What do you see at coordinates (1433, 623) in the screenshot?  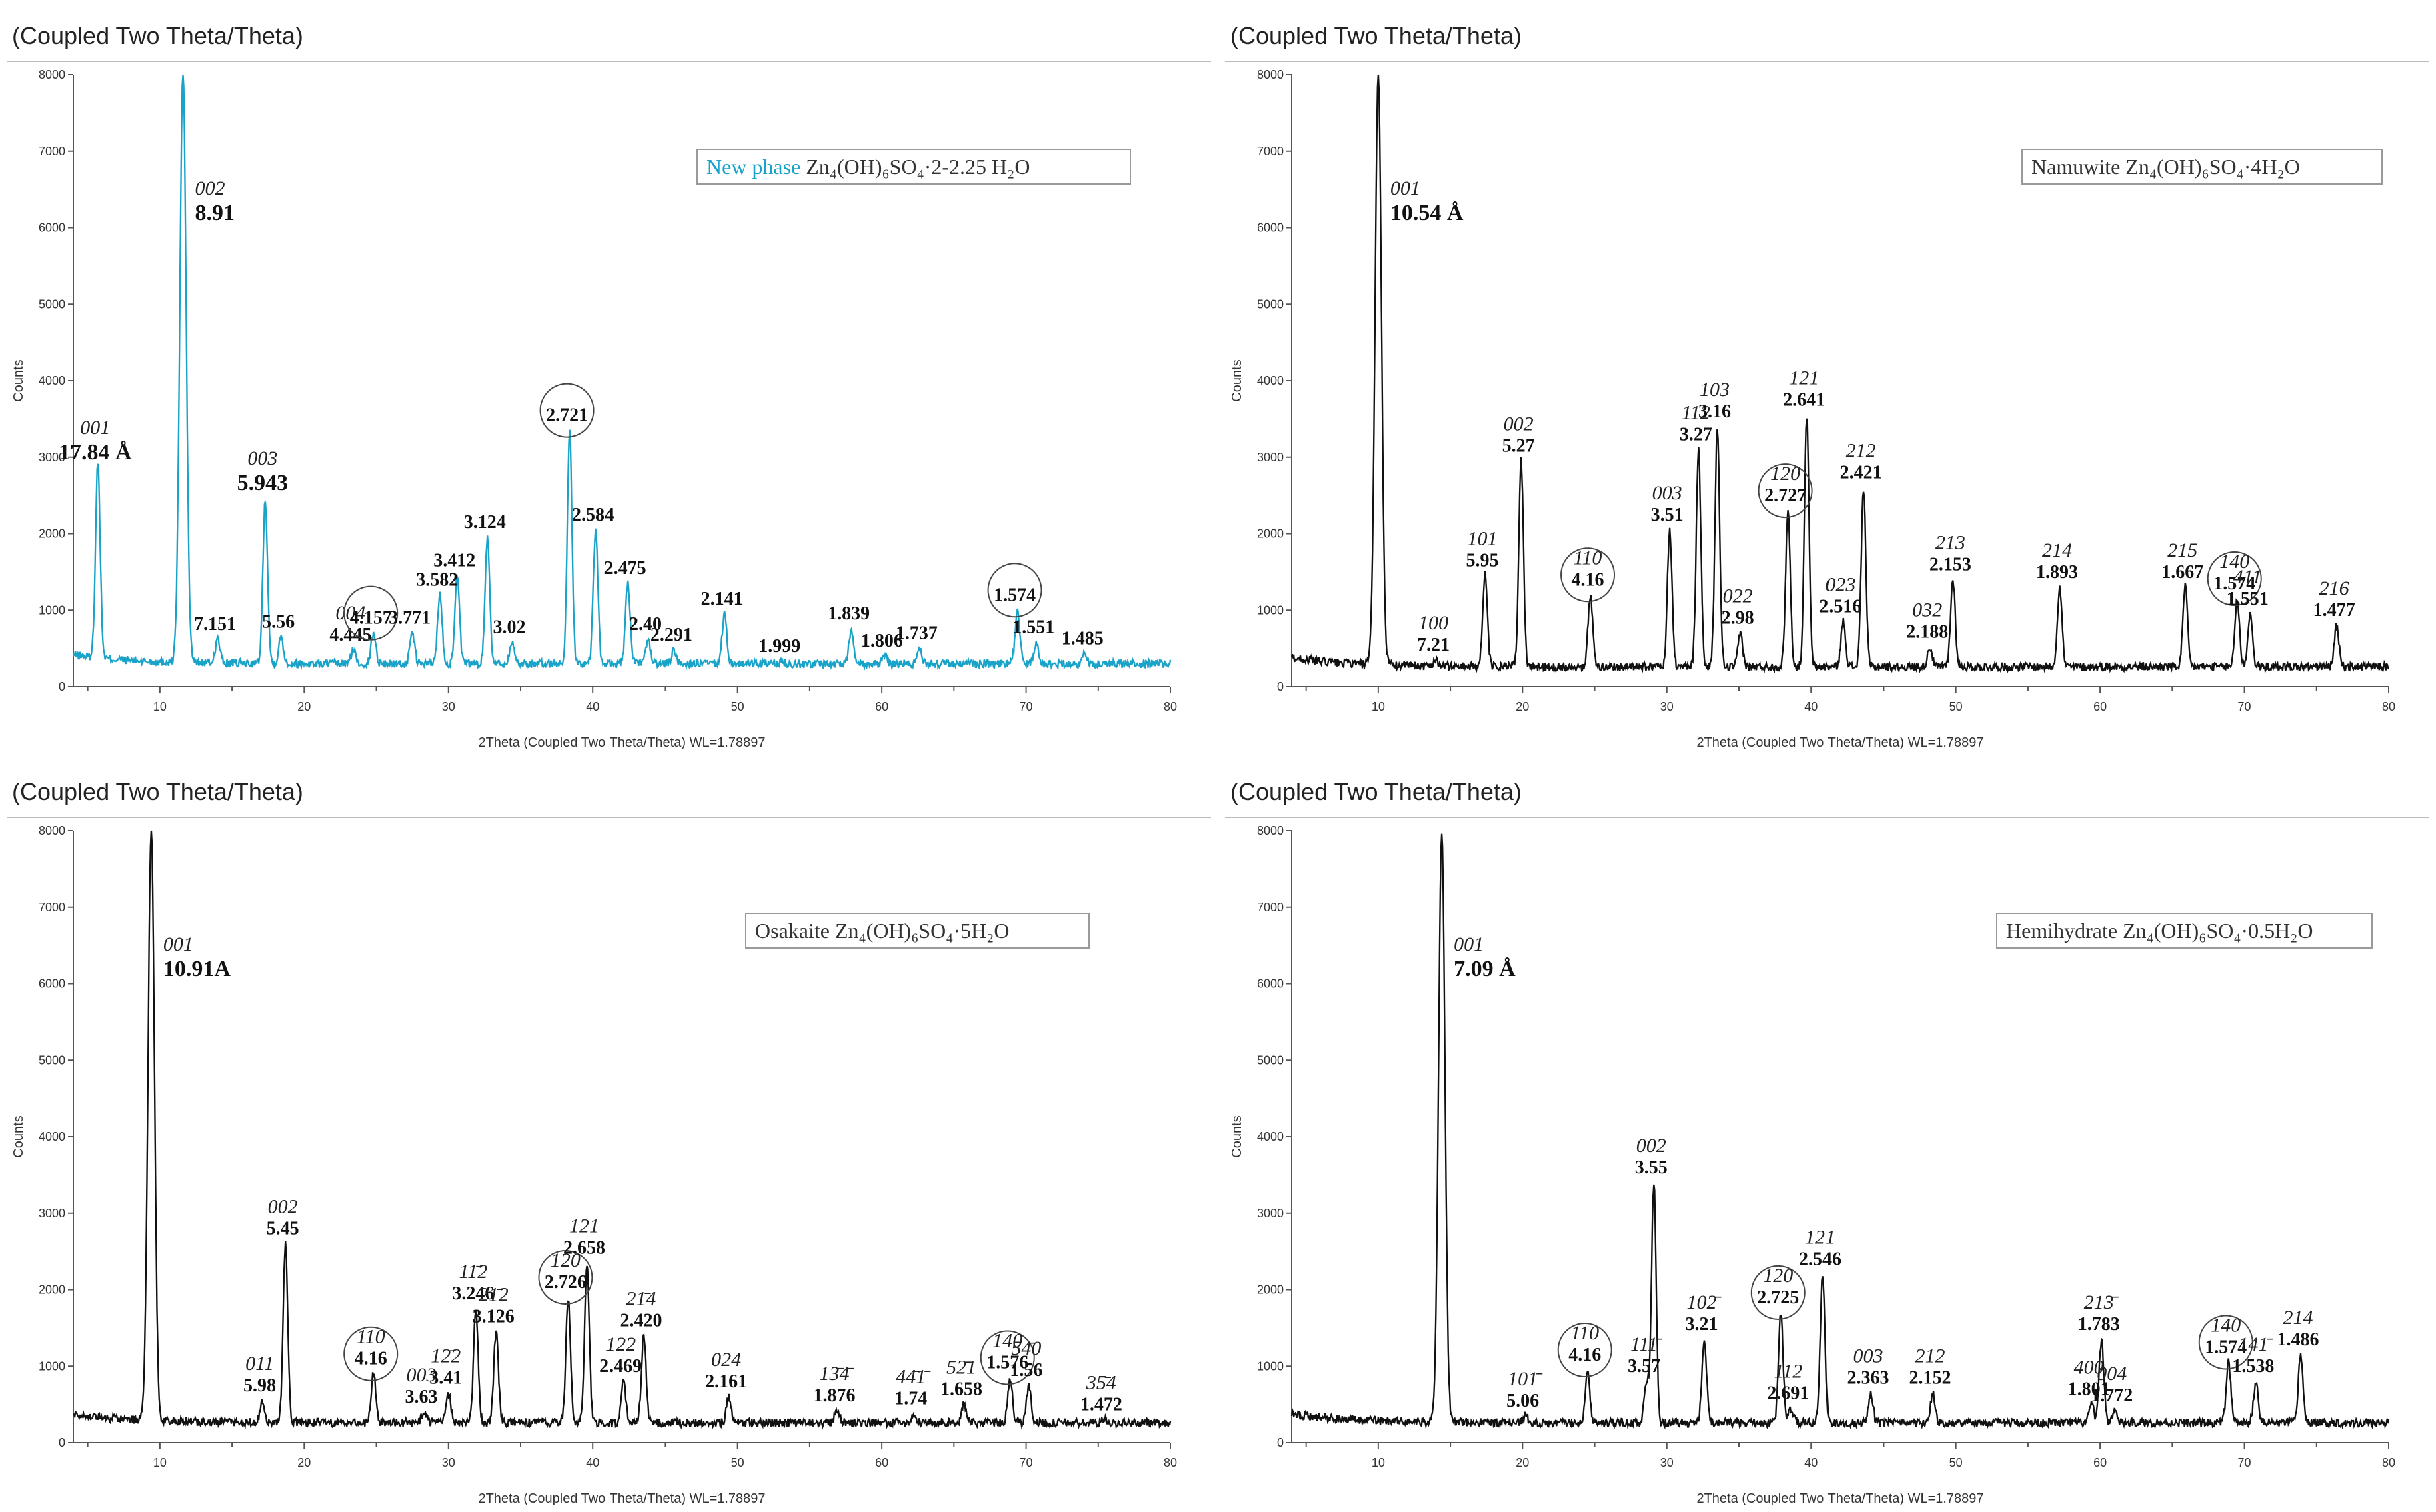 I see `peak-hkl: 100` at bounding box center [1433, 623].